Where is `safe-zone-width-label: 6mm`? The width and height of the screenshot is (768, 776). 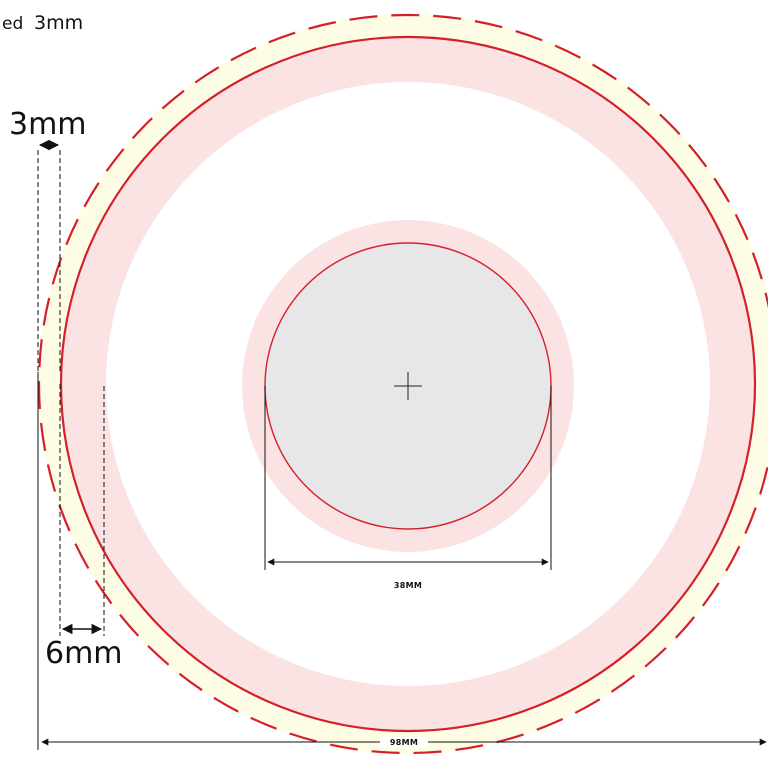 safe-zone-width-label: 6mm is located at coordinates (84, 653).